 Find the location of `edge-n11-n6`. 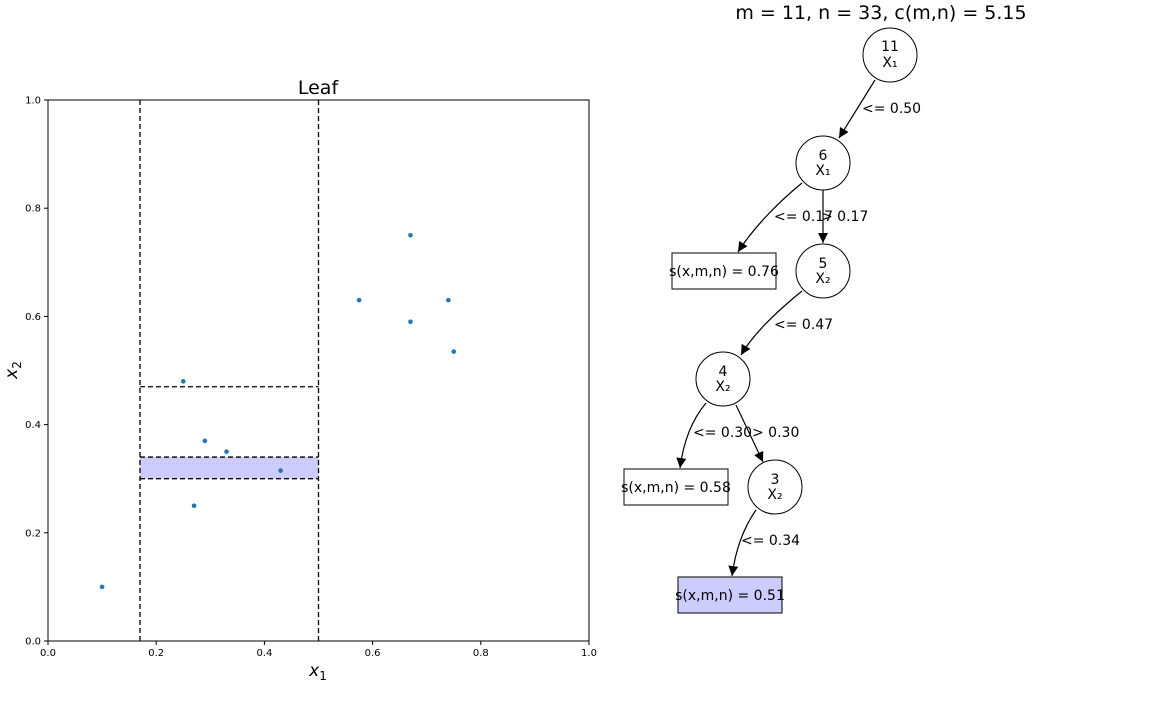

edge-n11-n6 is located at coordinates (857, 109).